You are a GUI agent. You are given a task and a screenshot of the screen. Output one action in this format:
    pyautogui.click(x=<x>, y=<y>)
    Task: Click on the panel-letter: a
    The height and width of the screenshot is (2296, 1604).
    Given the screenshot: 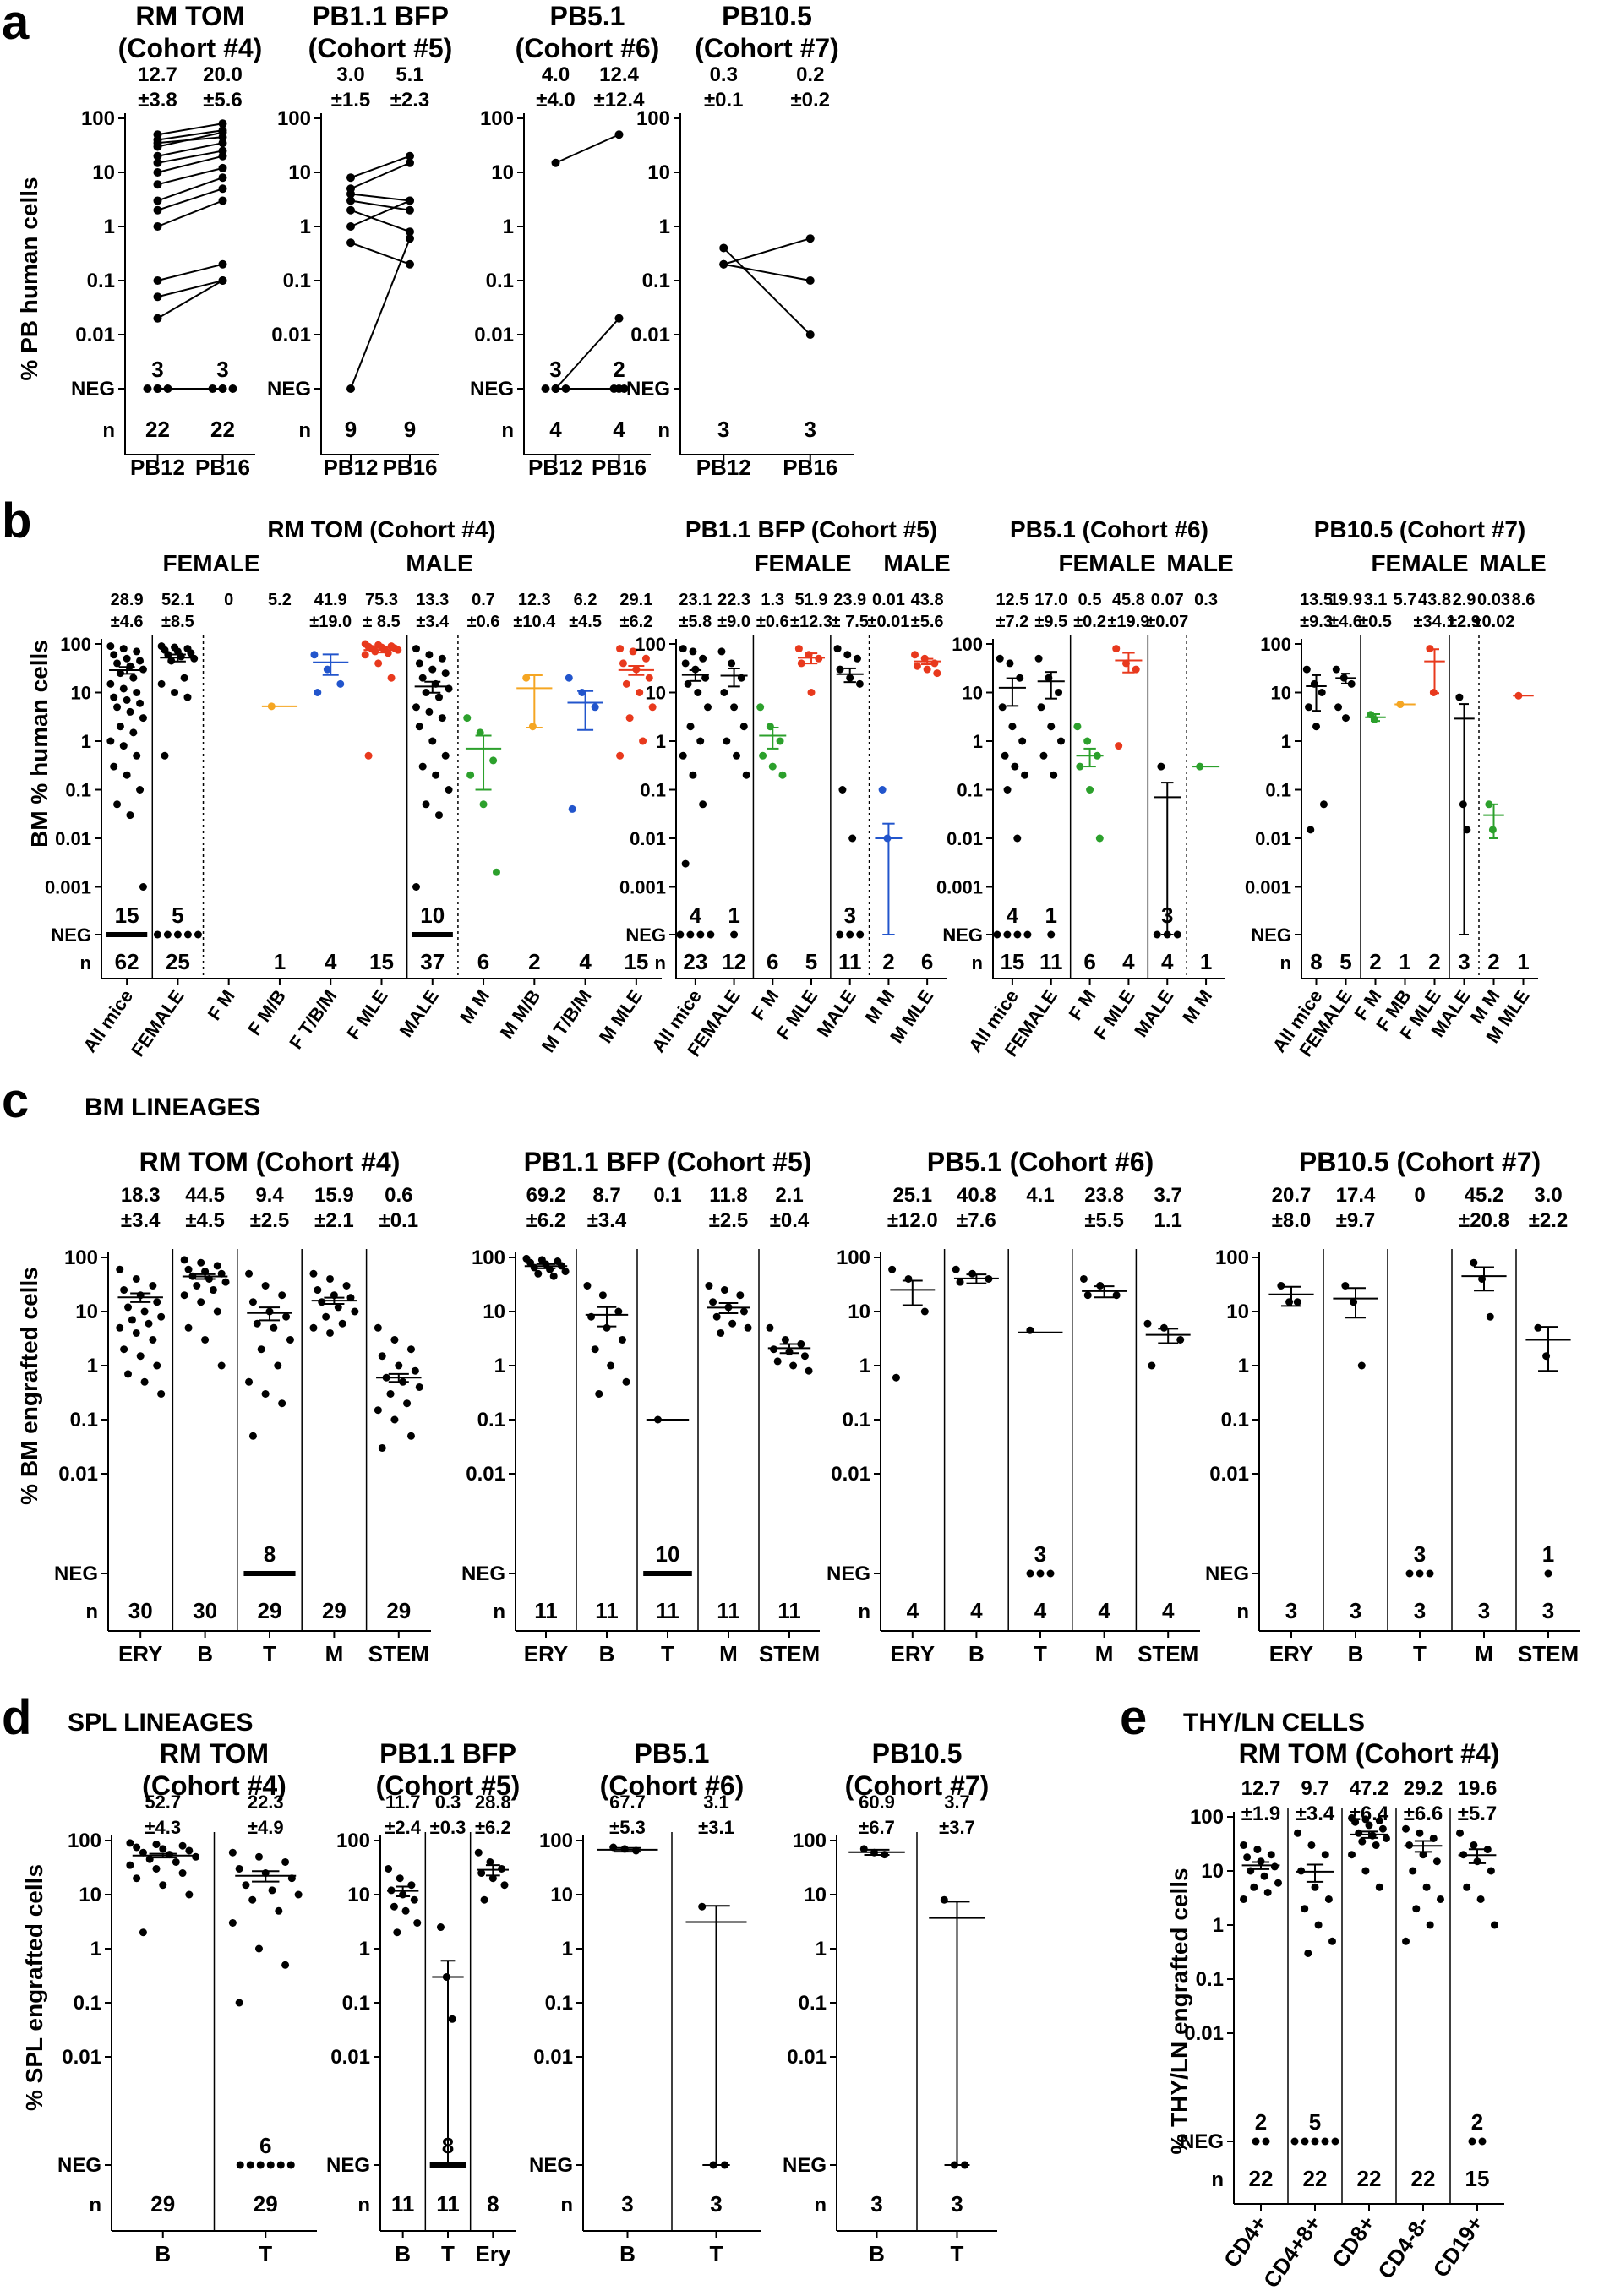 What is the action you would take?
    pyautogui.click(x=16, y=25)
    